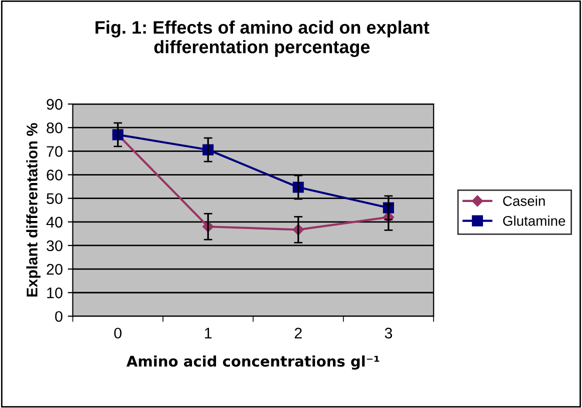 The width and height of the screenshot is (582, 408). Describe the element at coordinates (54, 198) in the screenshot. I see `y-tick-label: 50` at that location.